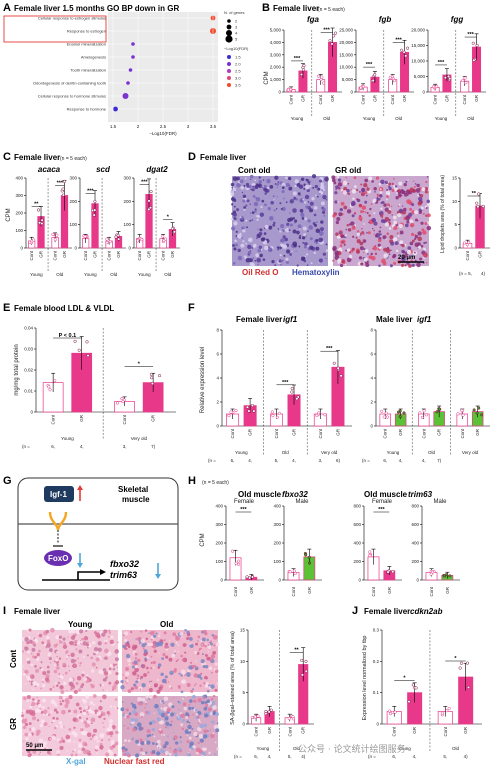 The width and height of the screenshot is (500, 769). I want to click on panel-f-ylabel: Relative expression level, so click(203, 380).